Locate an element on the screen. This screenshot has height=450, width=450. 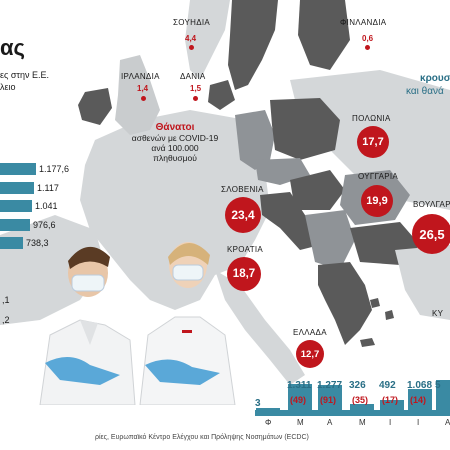
circle-poland: 17,7 is located at coordinates (373, 142).